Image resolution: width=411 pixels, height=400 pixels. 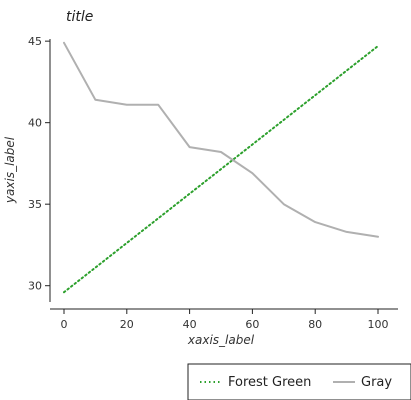 What do you see at coordinates (315, 324) in the screenshot?
I see `x-tick-label: 80` at bounding box center [315, 324].